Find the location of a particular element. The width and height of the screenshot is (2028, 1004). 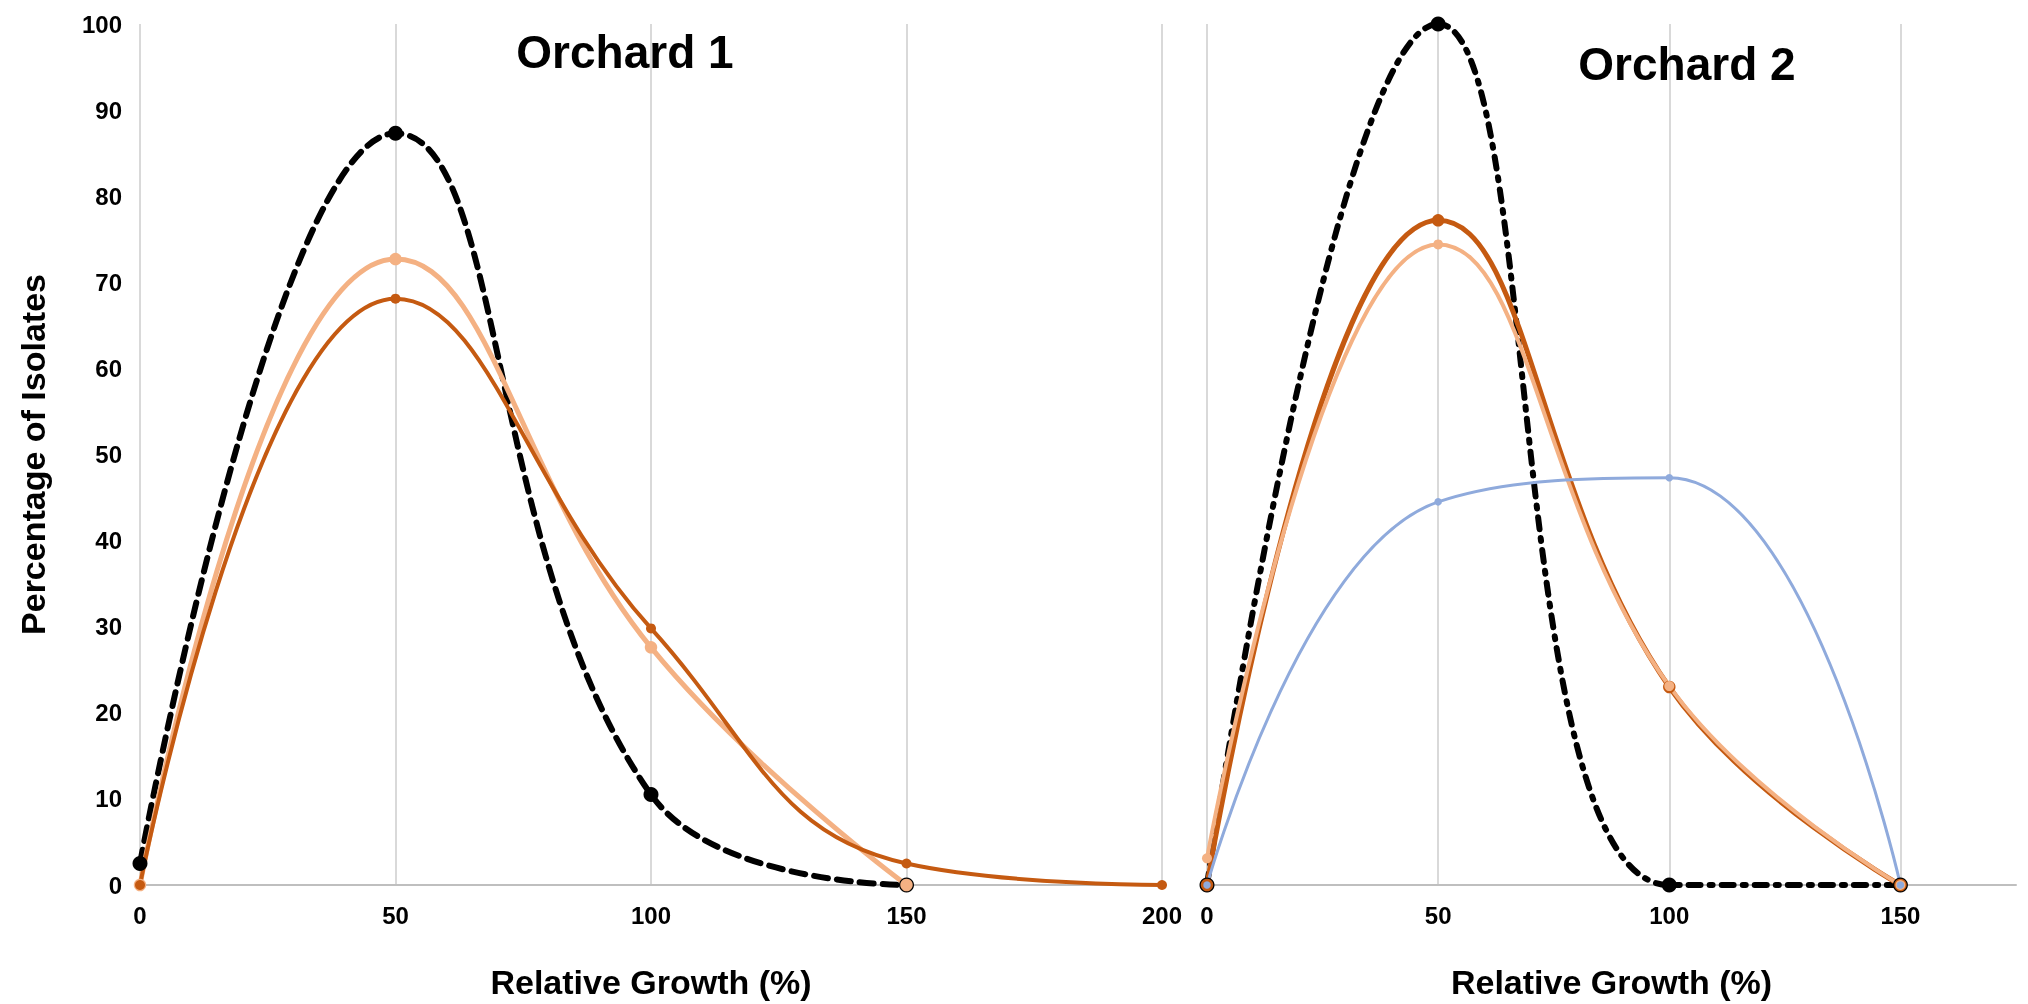

y-tick-label: 0 is located at coordinates (115, 885).